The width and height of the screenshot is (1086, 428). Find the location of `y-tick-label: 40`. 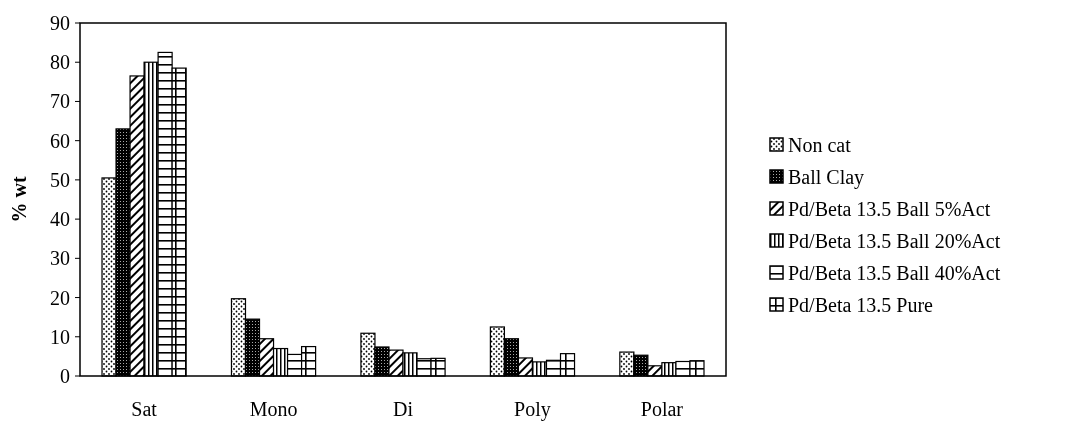

y-tick-label: 40 is located at coordinates (60, 219).